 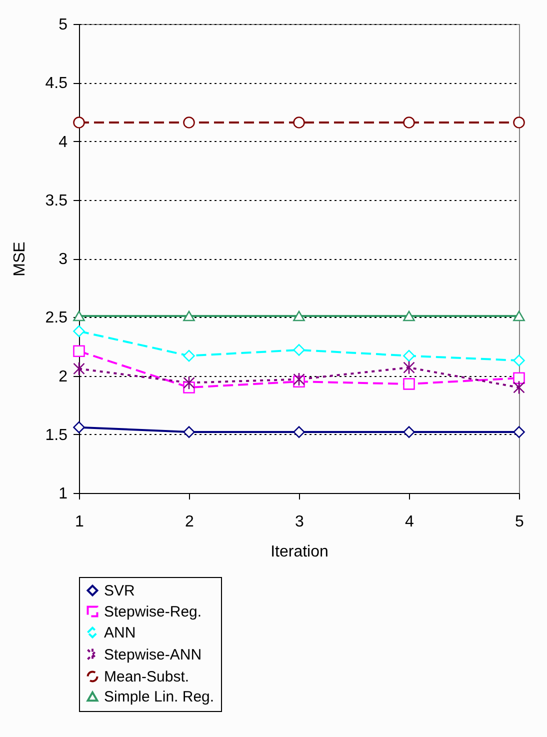 What do you see at coordinates (63, 142) in the screenshot?
I see `y-tick-label: 4` at bounding box center [63, 142].